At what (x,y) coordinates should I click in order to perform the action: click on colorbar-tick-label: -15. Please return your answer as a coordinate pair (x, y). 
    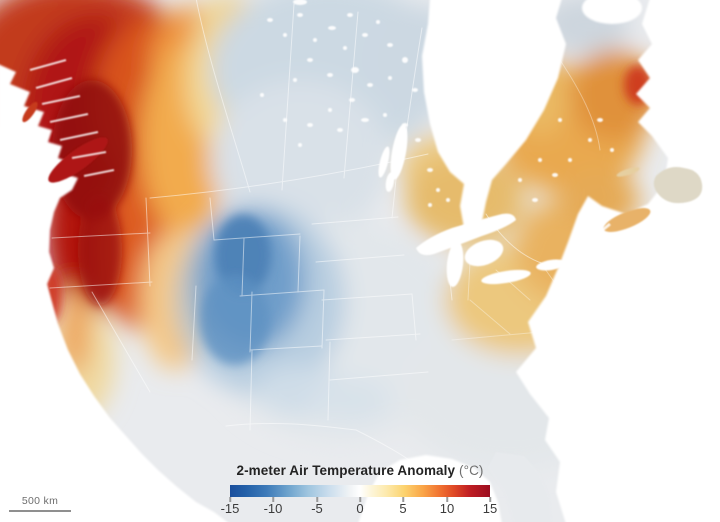
    Looking at the image, I should click on (230, 508).